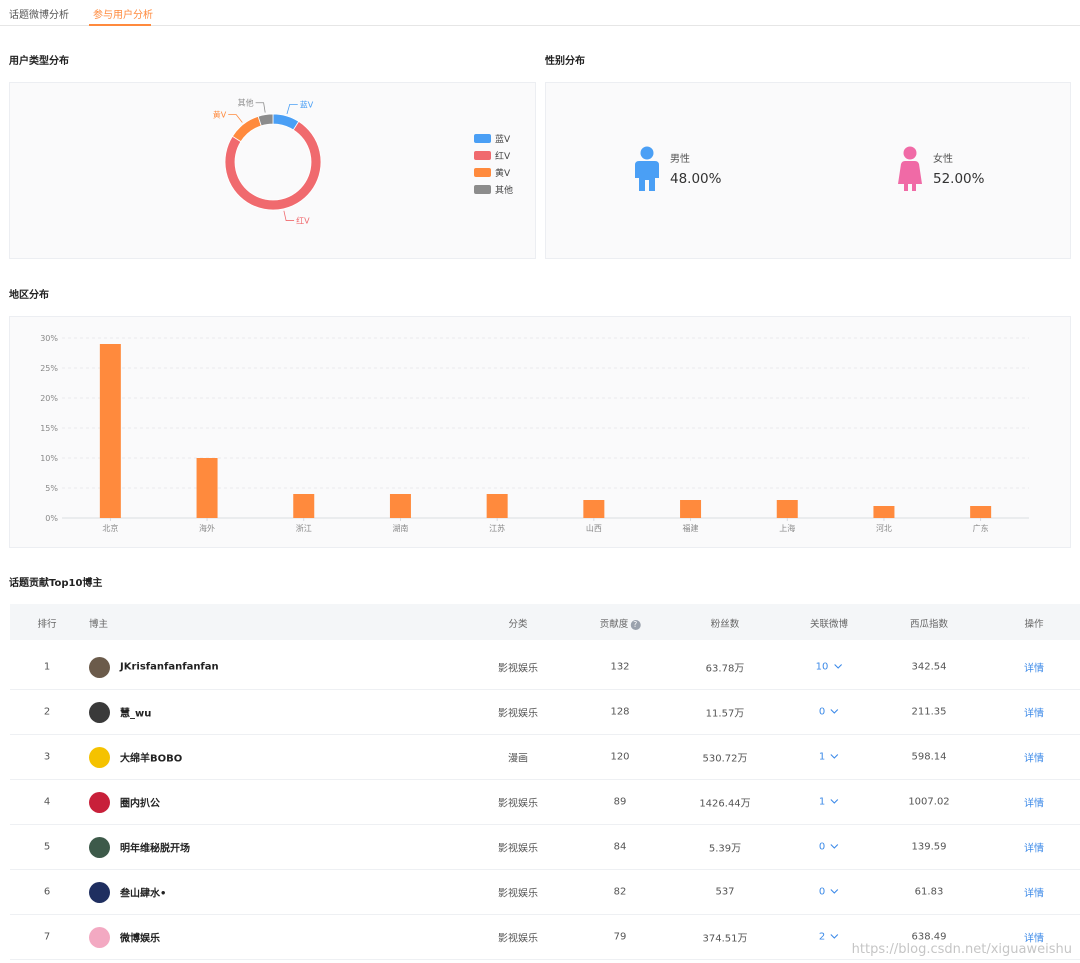  What do you see at coordinates (929, 847) in the screenshot?
I see `xigua-index-cell: 139.59` at bounding box center [929, 847].